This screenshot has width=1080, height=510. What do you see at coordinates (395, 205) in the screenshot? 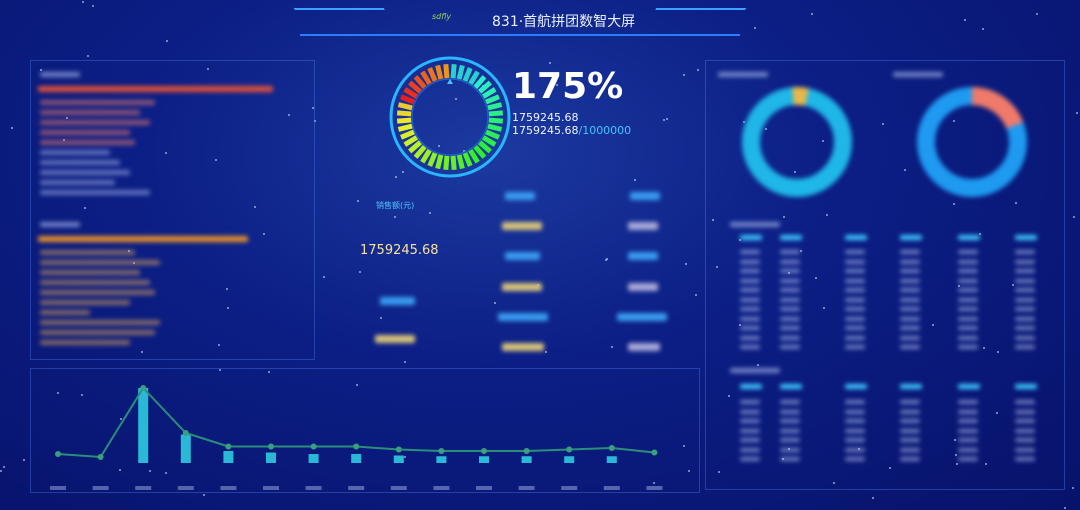
I see `sales-label: 销售额(元)` at bounding box center [395, 205].